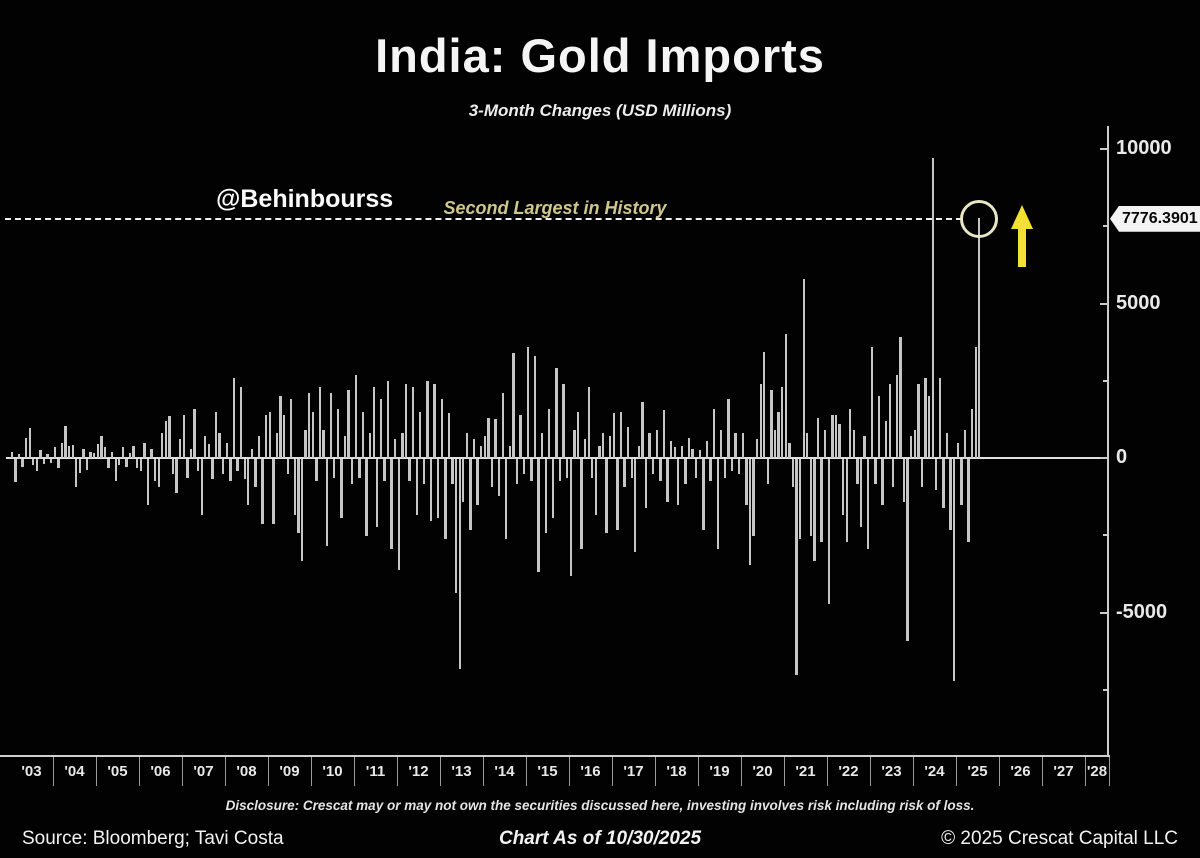 Image resolution: width=1200 pixels, height=858 pixels. I want to click on x-year-label: '26, so click(1021, 771).